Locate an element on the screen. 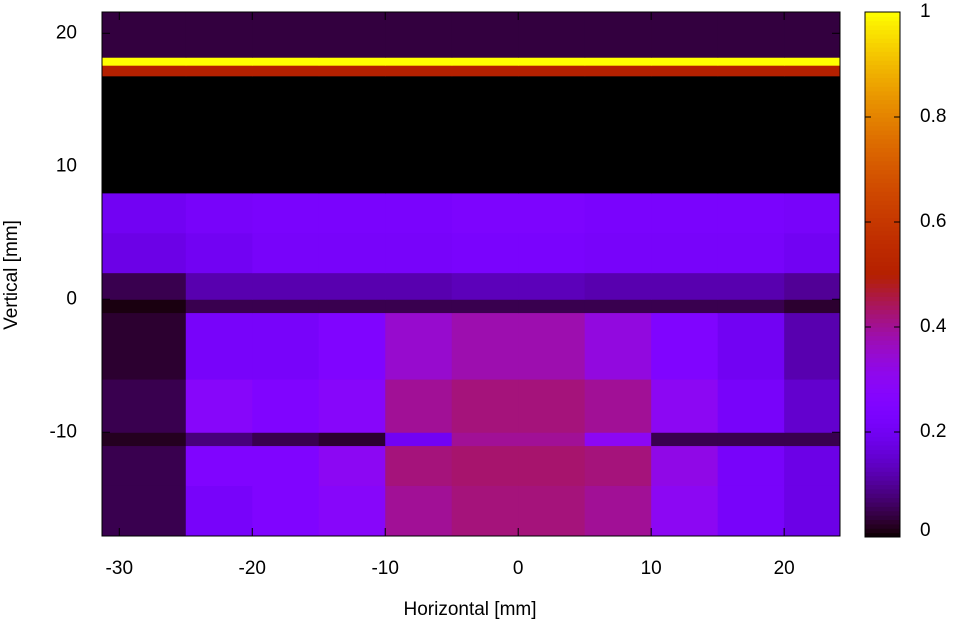 This screenshot has height=625, width=953. y-tick-label: 0 is located at coordinates (71, 298).